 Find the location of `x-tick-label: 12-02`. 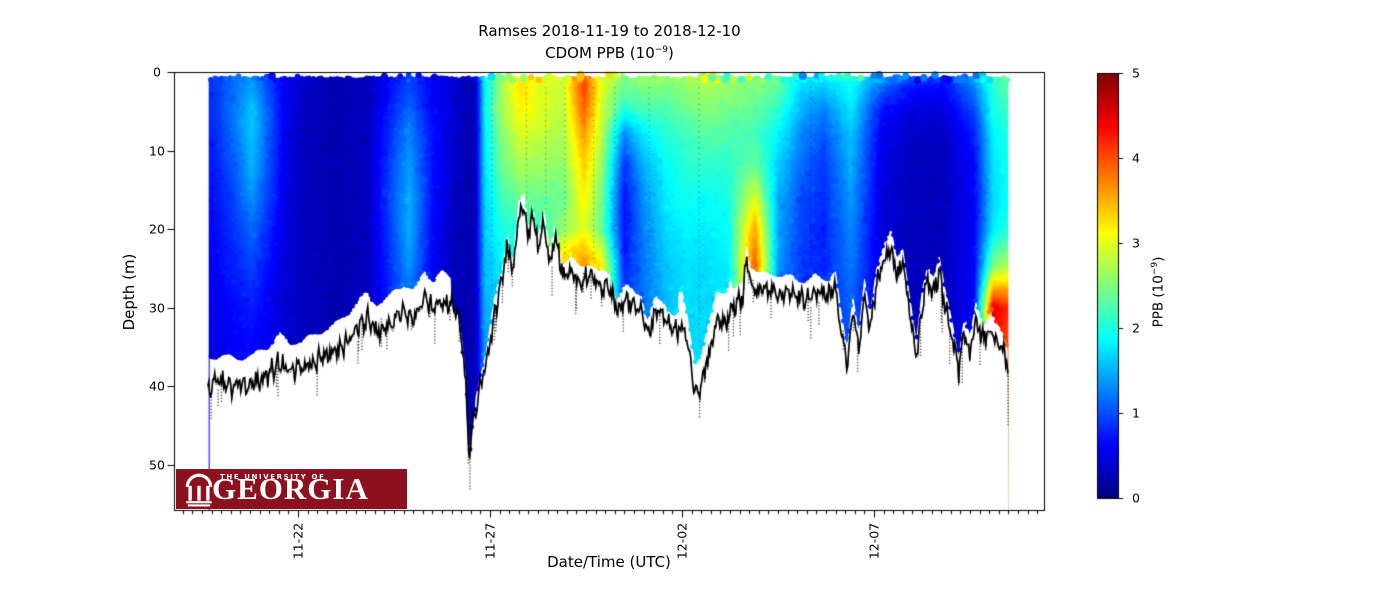

x-tick-label: 12-02 is located at coordinates (682, 541).